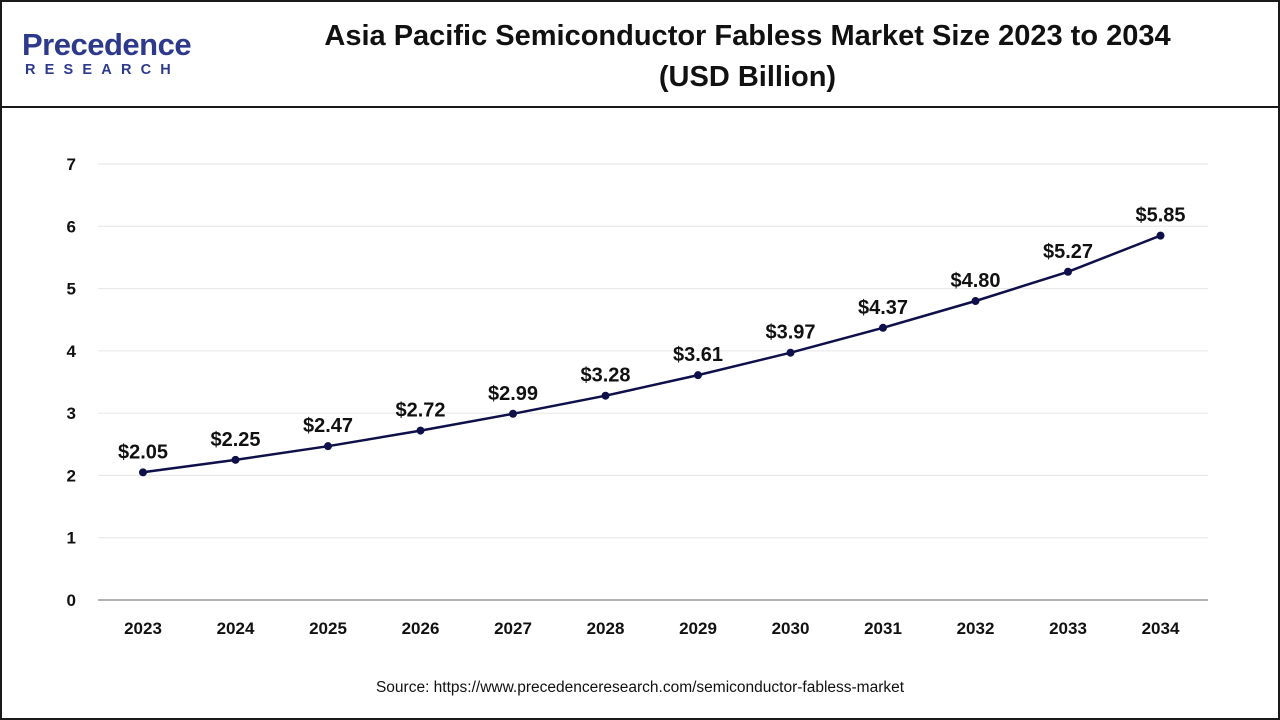  I want to click on x-tick-label: 2032, so click(976, 628).